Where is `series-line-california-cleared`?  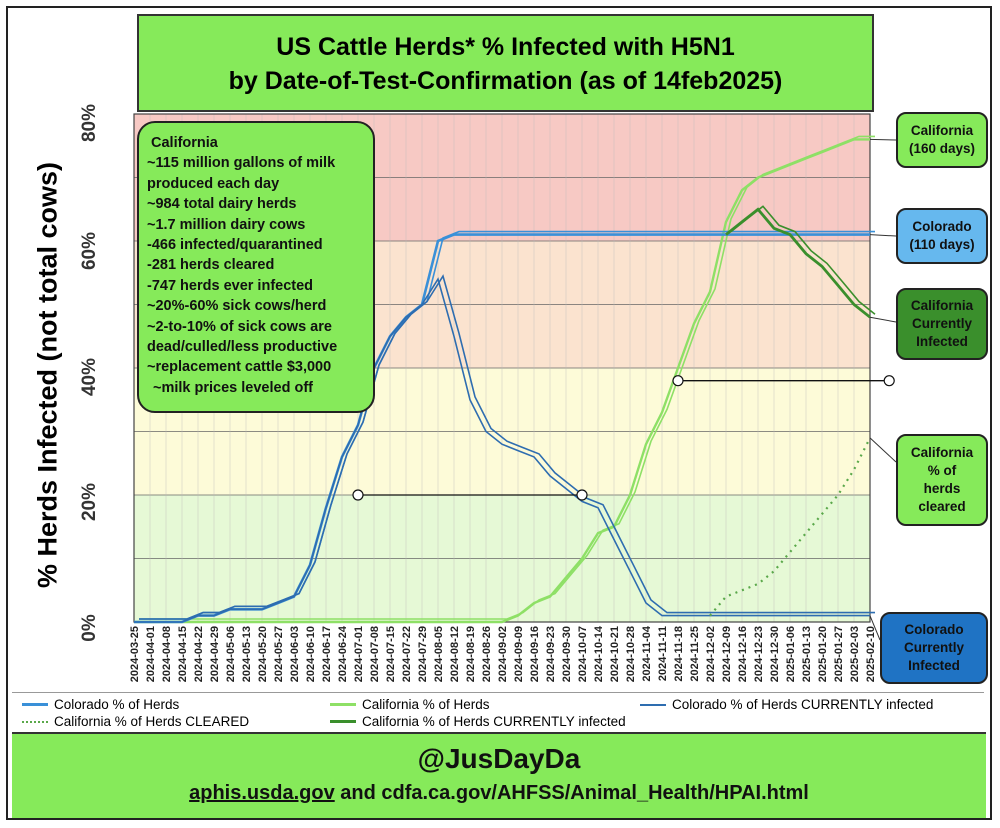 series-line-california-cleared is located at coordinates (790, 527).